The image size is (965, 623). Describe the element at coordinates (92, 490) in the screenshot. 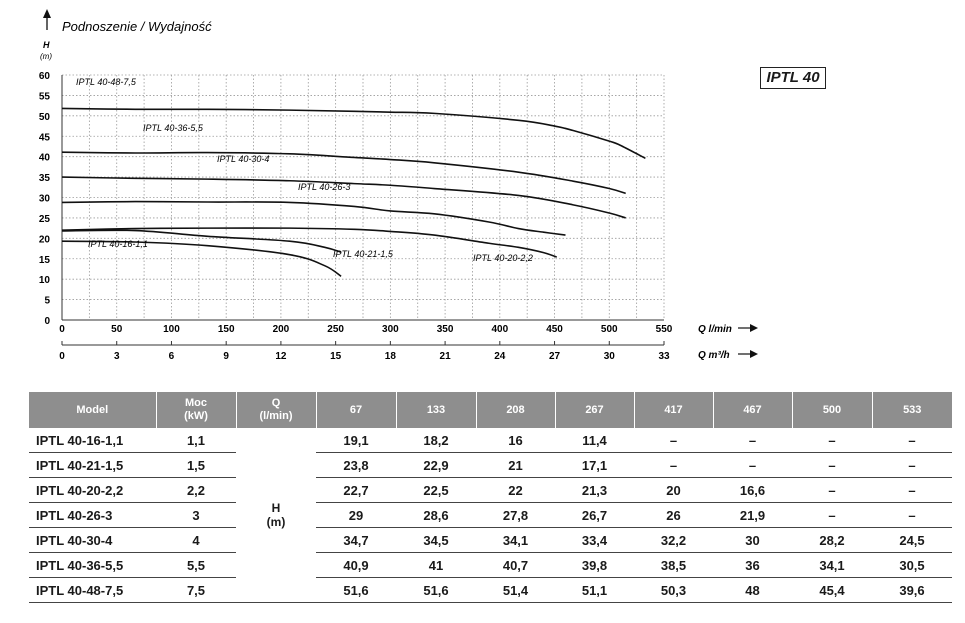

I see `model-cell: IPTL 40-20-2,2` at that location.